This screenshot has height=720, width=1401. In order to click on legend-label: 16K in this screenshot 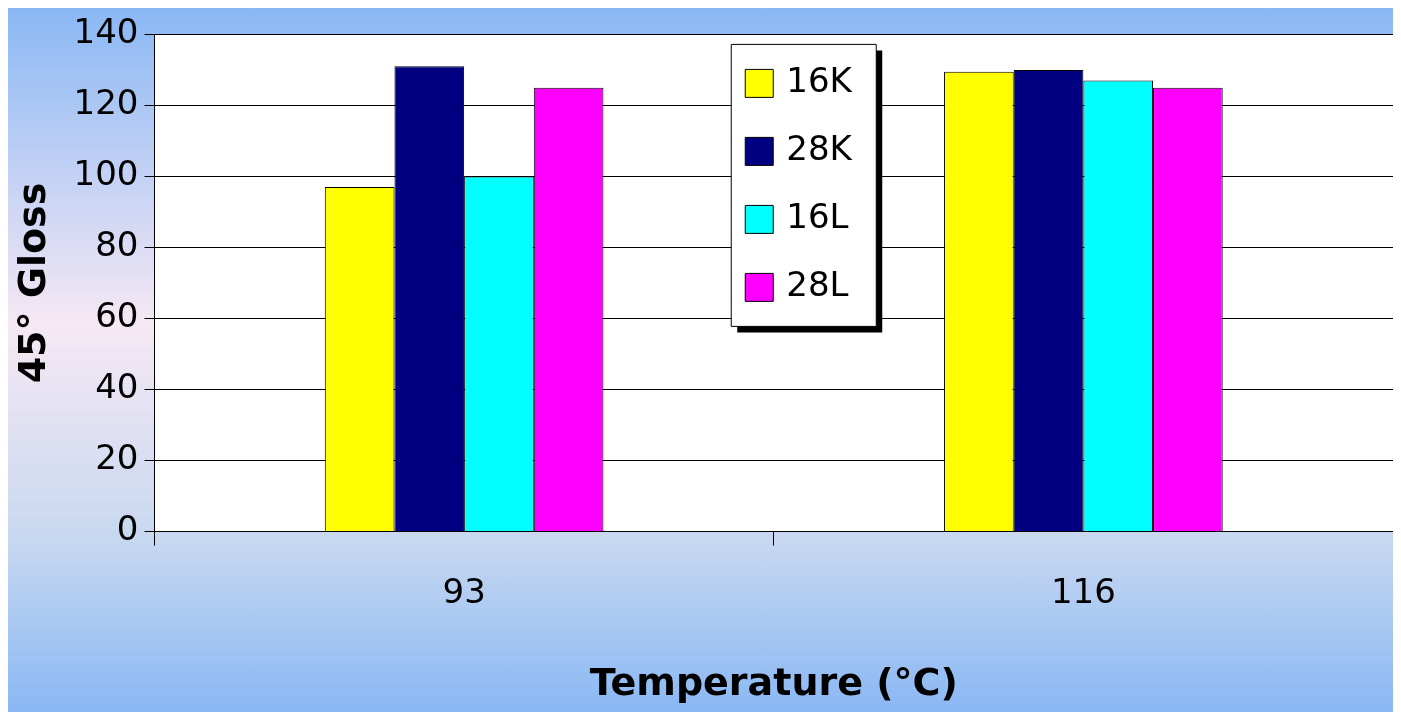, I will do `click(820, 80)`.